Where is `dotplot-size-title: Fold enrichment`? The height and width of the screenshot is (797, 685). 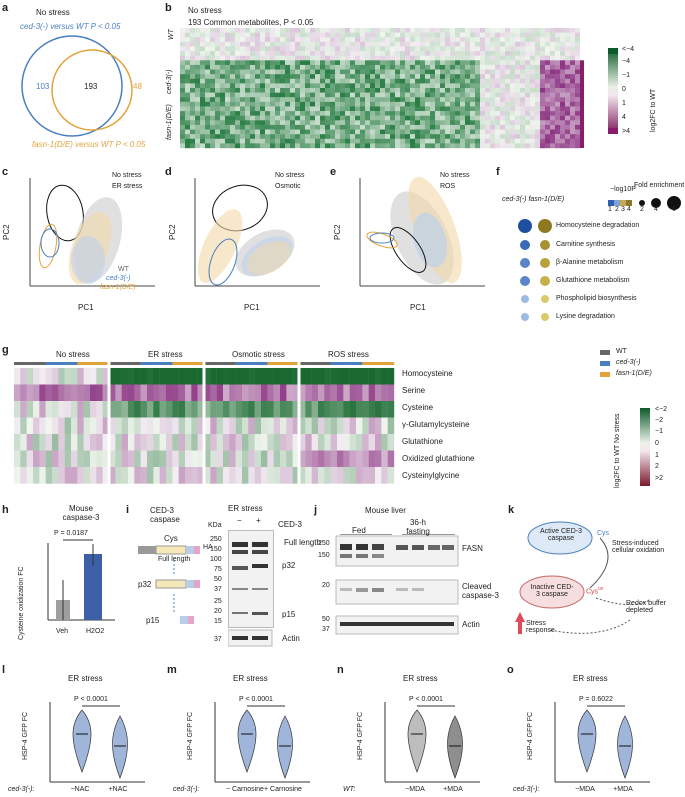
dotplot-size-title: Fold enrichment is located at coordinates (659, 185).